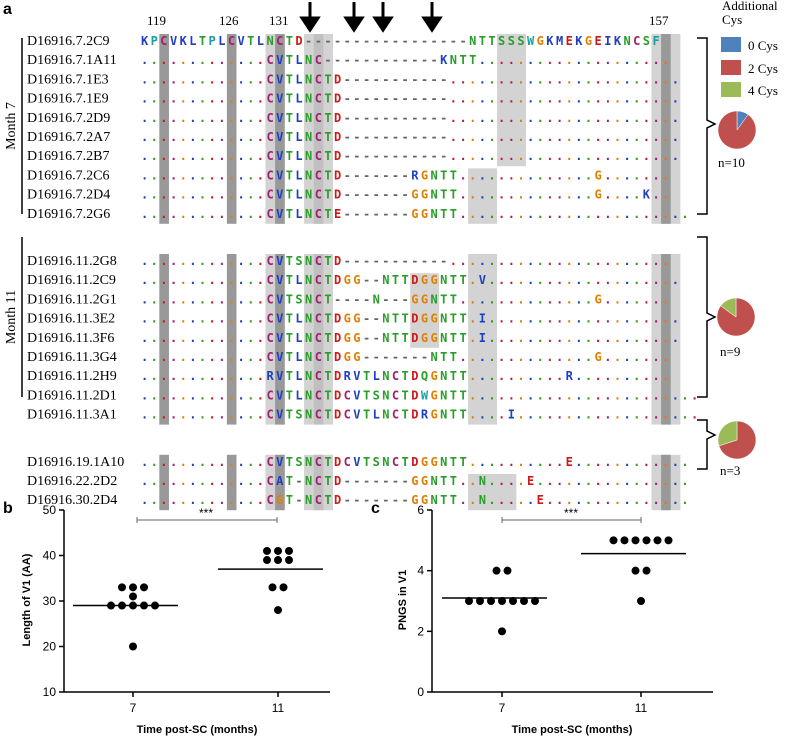 The image size is (785, 739). I want to click on sequence-name: D16916.7.2D4, so click(68, 195).